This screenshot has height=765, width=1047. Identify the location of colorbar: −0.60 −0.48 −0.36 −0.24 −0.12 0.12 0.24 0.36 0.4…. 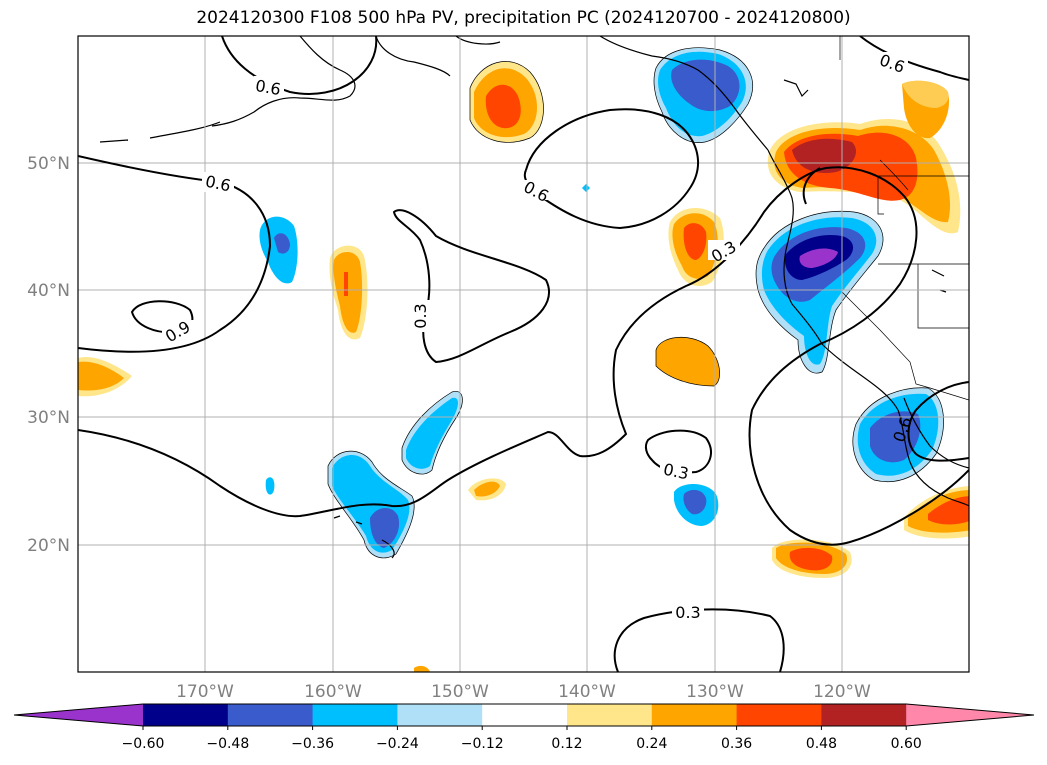
(524, 727).